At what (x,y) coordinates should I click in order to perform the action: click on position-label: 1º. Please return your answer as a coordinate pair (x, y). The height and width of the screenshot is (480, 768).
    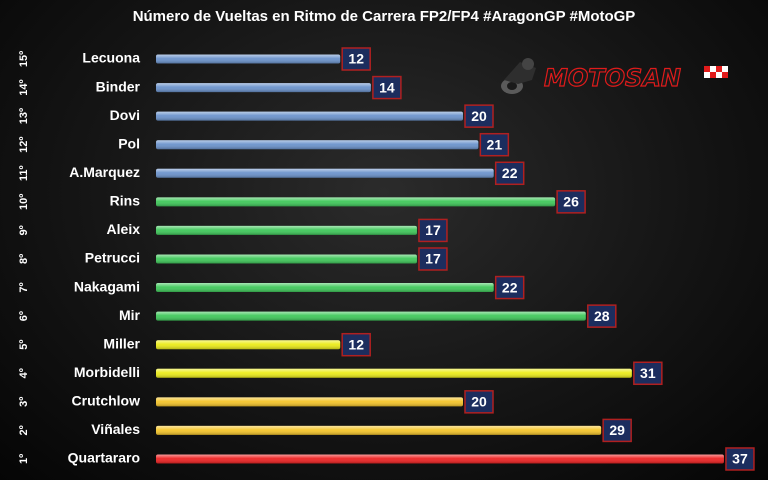
    Looking at the image, I should click on (24, 459).